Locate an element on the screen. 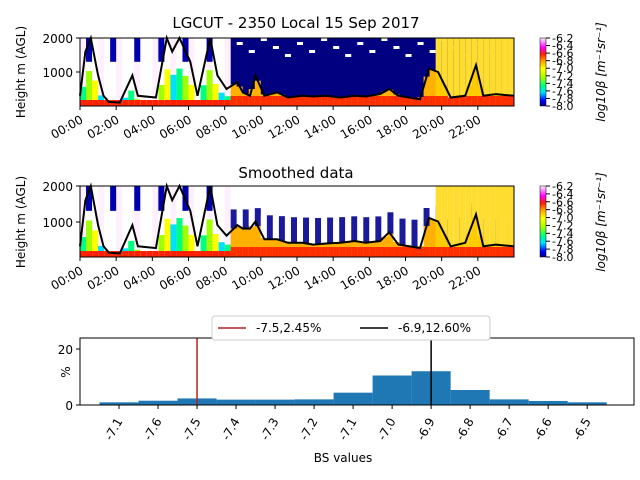  panel-smoothed-heatmap is located at coordinates (297, 221).